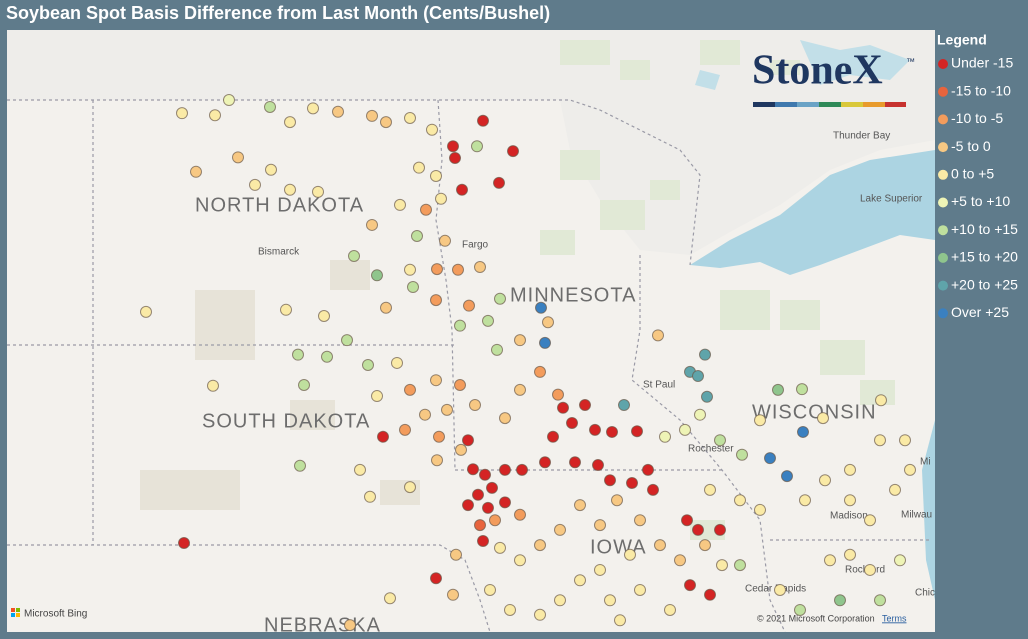  What do you see at coordinates (279, 252) in the screenshot?
I see `city-label: Bismarck` at bounding box center [279, 252].